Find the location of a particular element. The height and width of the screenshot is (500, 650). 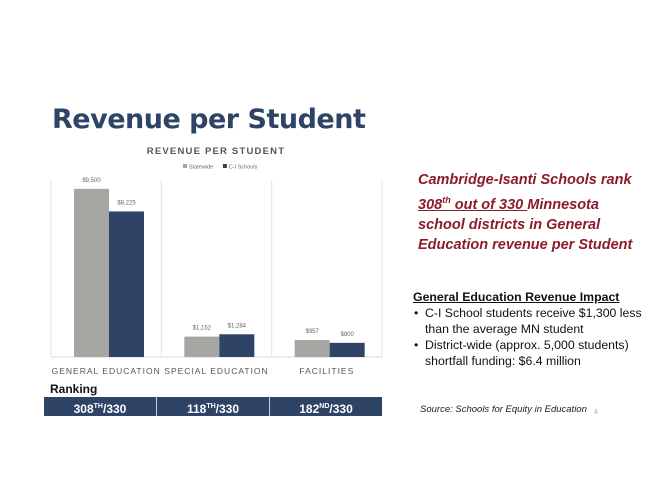

ranking-cell-general-education: 308TH/330 is located at coordinates (100, 406).